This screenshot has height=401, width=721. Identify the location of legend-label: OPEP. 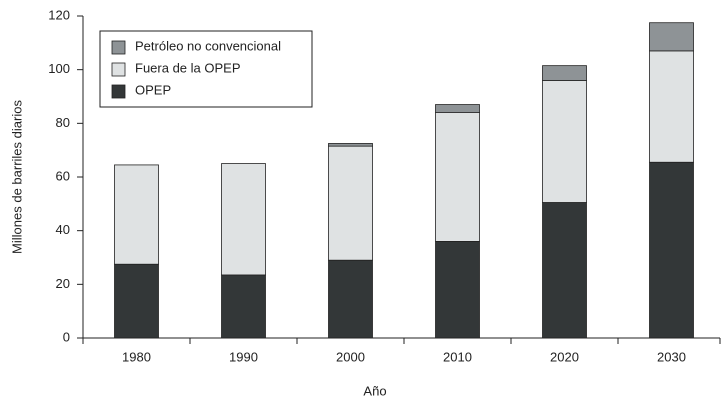
(153, 89).